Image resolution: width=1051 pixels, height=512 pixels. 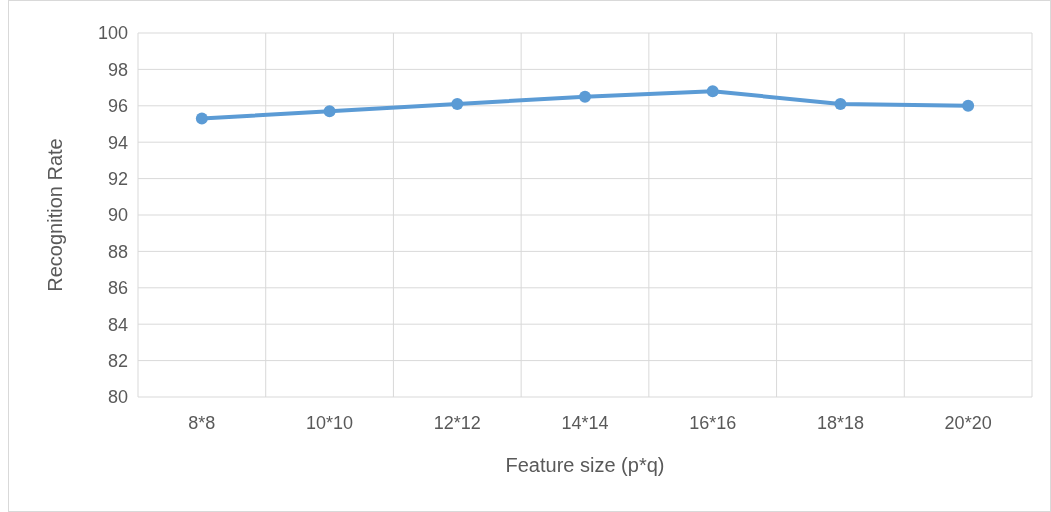 What do you see at coordinates (117, 360) in the screenshot?
I see `y-tick-label: 82` at bounding box center [117, 360].